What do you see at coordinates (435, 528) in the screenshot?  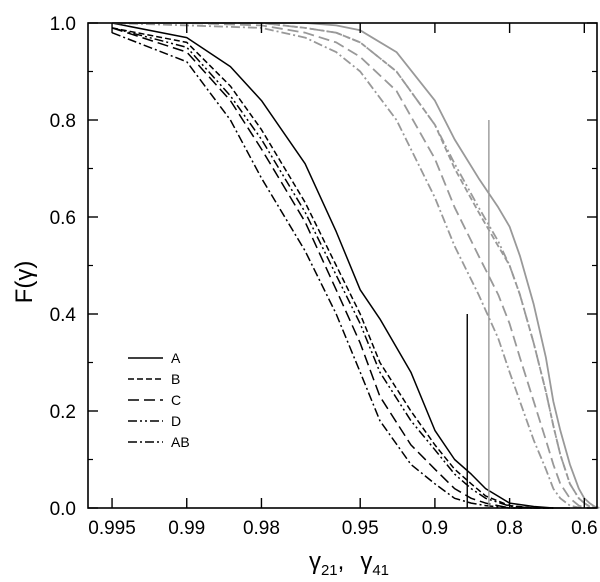 I see `x-tick-label: 0.9` at bounding box center [435, 528].